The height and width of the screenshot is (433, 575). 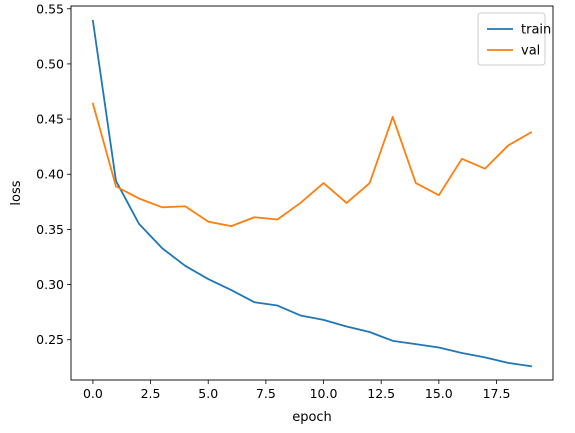 What do you see at coordinates (50, 119) in the screenshot?
I see `y-tick-label: 0.45` at bounding box center [50, 119].